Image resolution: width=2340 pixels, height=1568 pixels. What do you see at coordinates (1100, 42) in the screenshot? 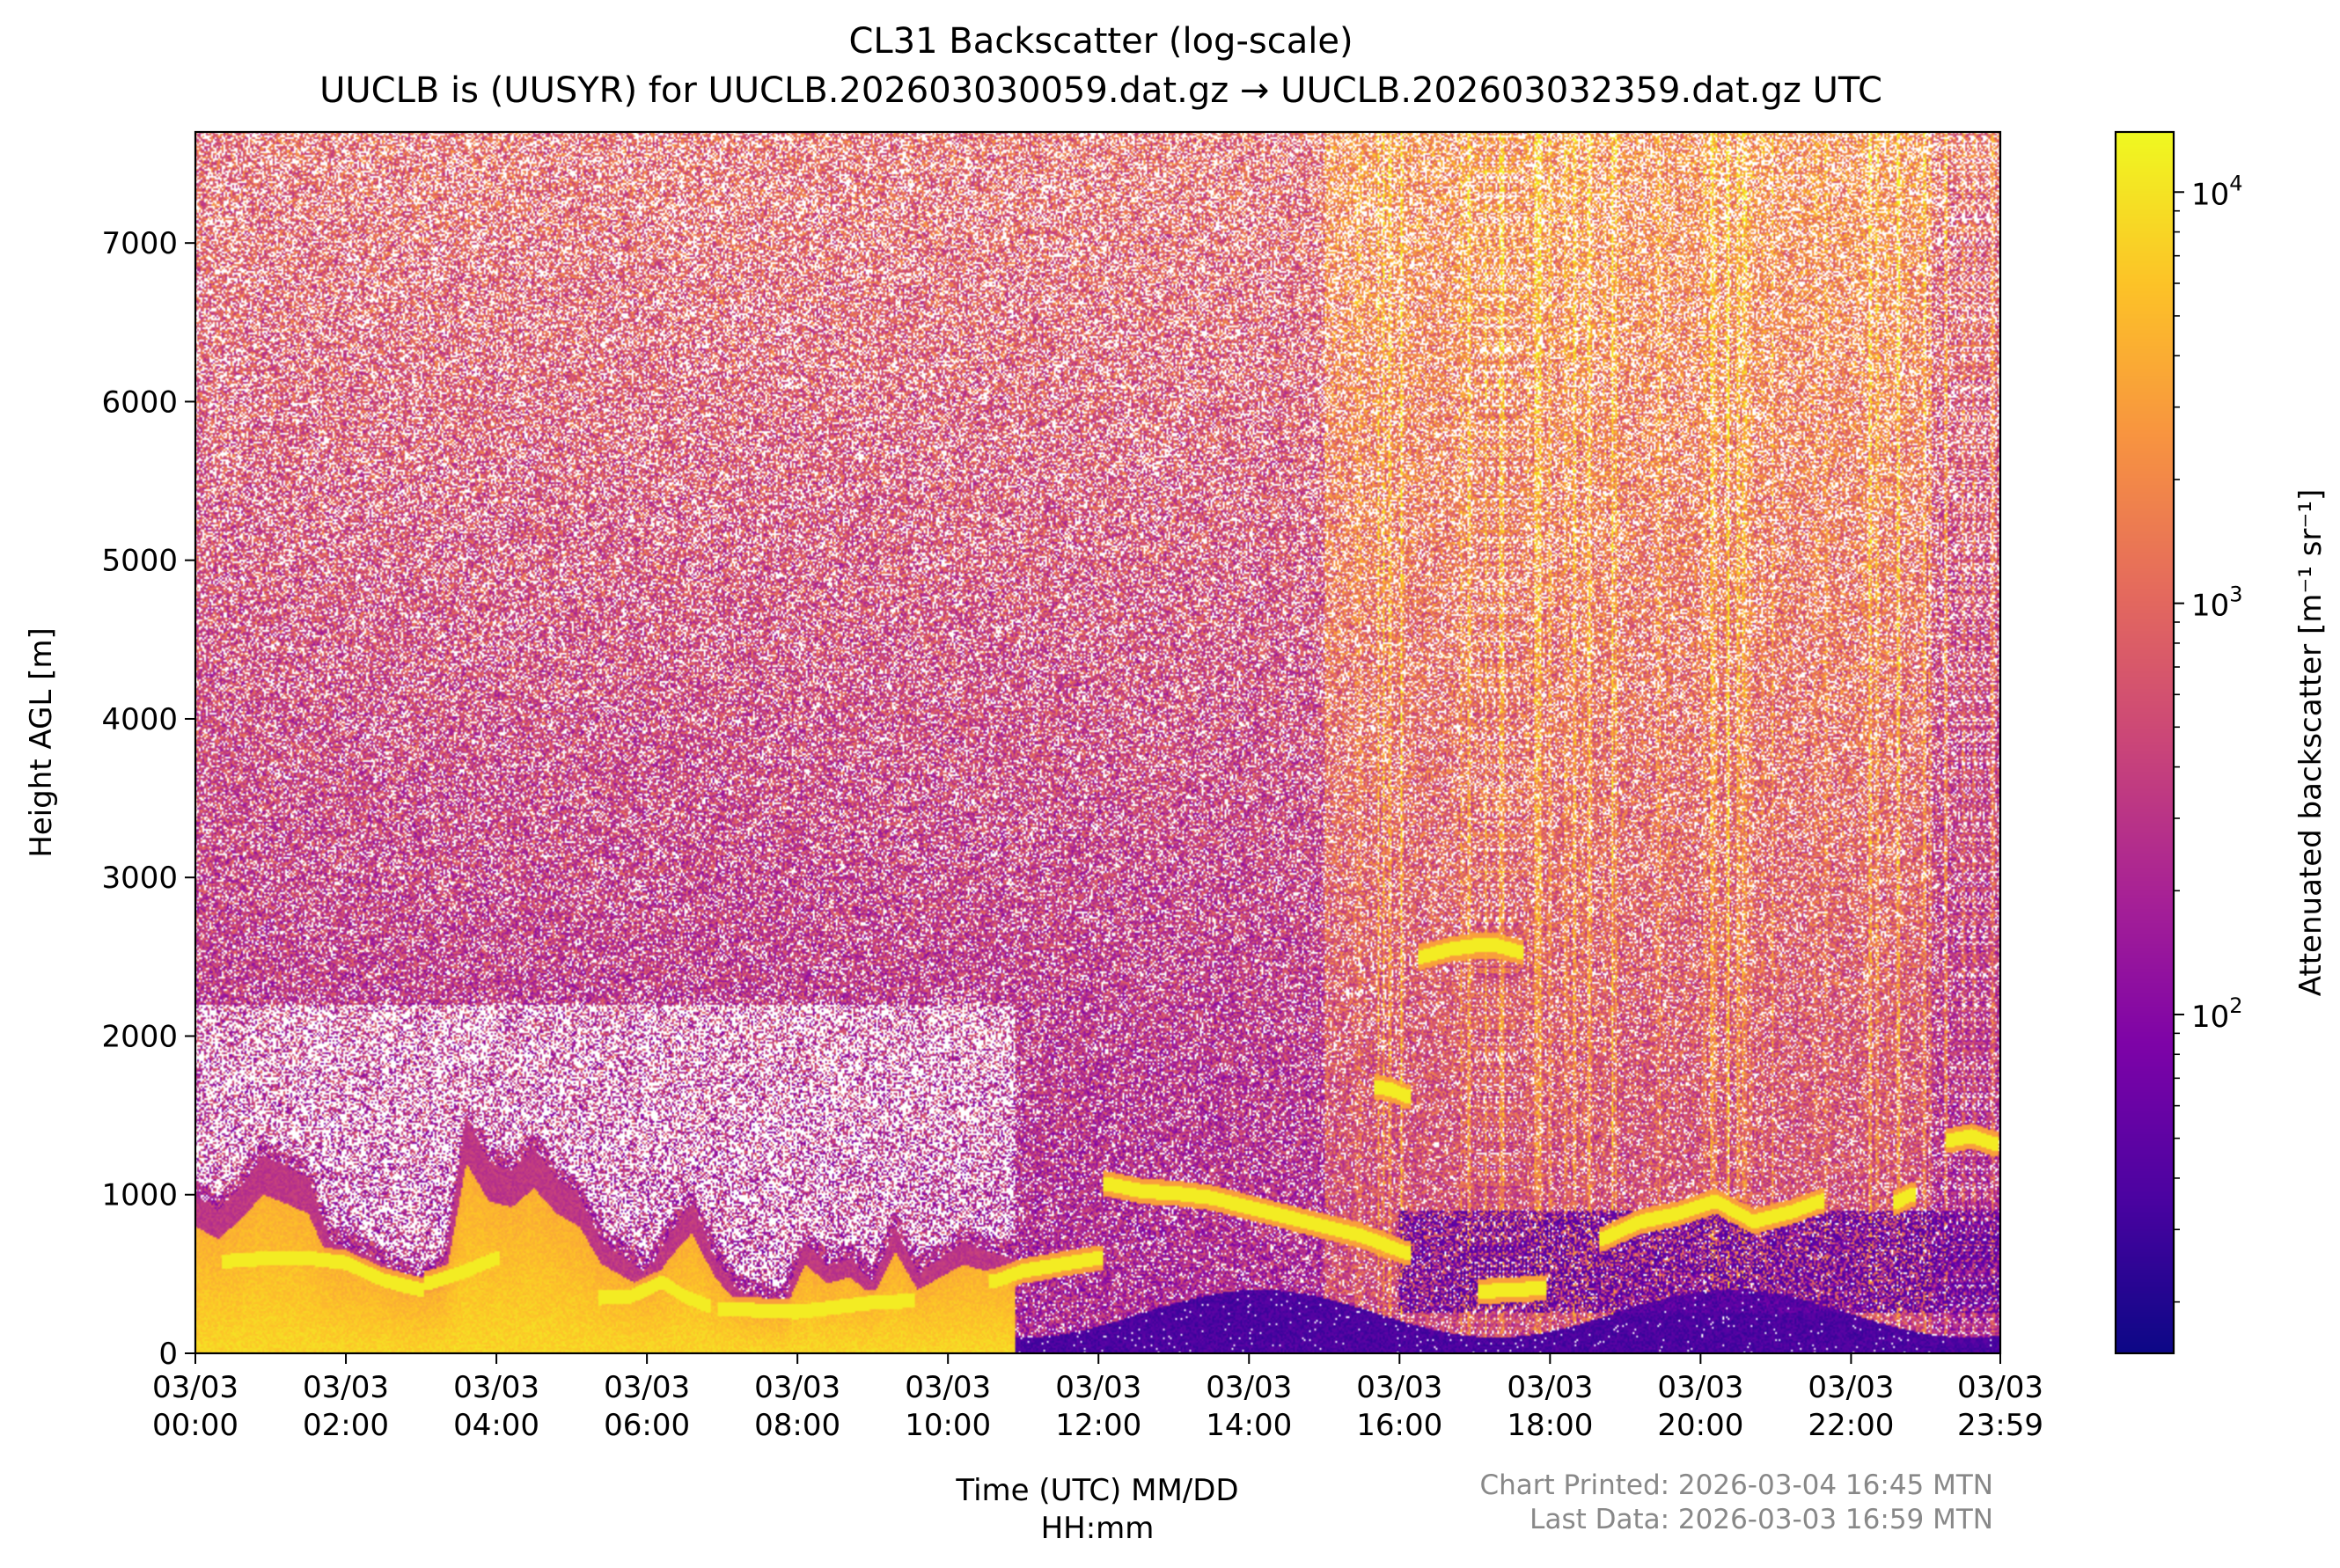
I see `chart-title: CL31 Backscatter (log-scale)` at bounding box center [1100, 42].